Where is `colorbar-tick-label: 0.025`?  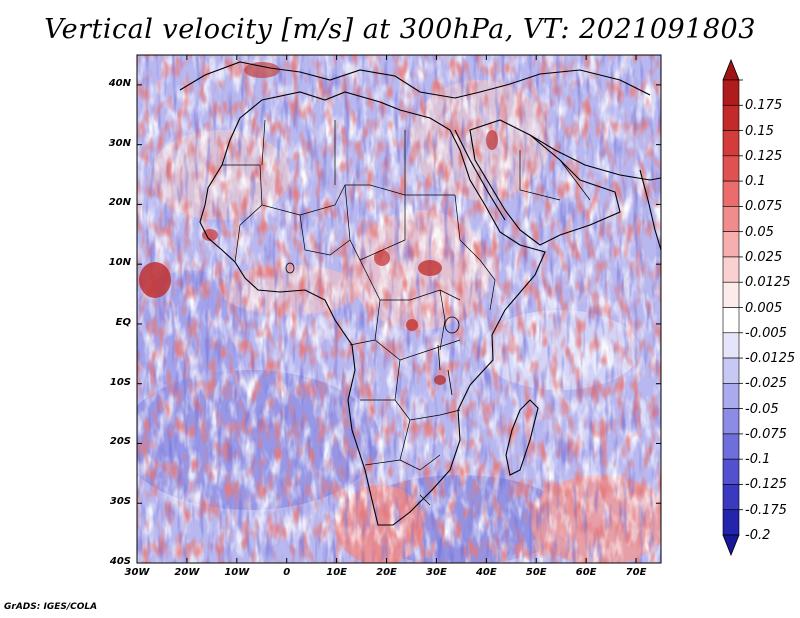
colorbar-tick-label: 0.025 is located at coordinates (764, 257).